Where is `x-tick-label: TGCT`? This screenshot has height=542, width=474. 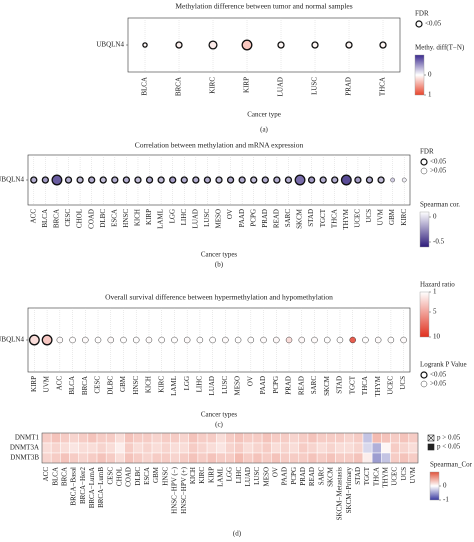 x-tick-label: TGCT is located at coordinates (323, 217).